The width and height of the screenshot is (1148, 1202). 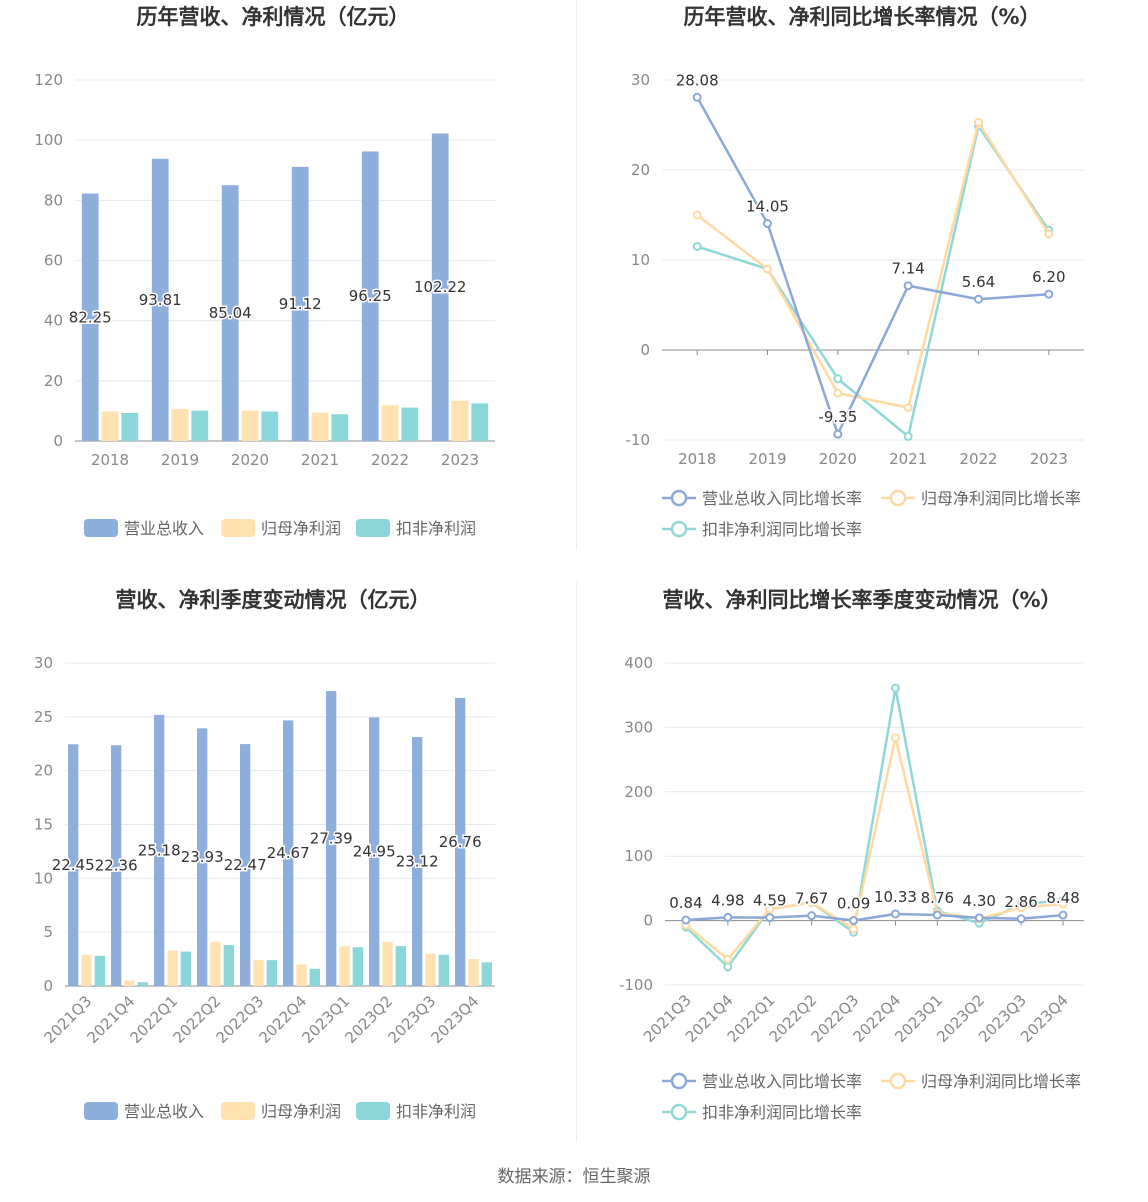 I want to click on legend-label: 营业总收入, so click(x=164, y=1111).